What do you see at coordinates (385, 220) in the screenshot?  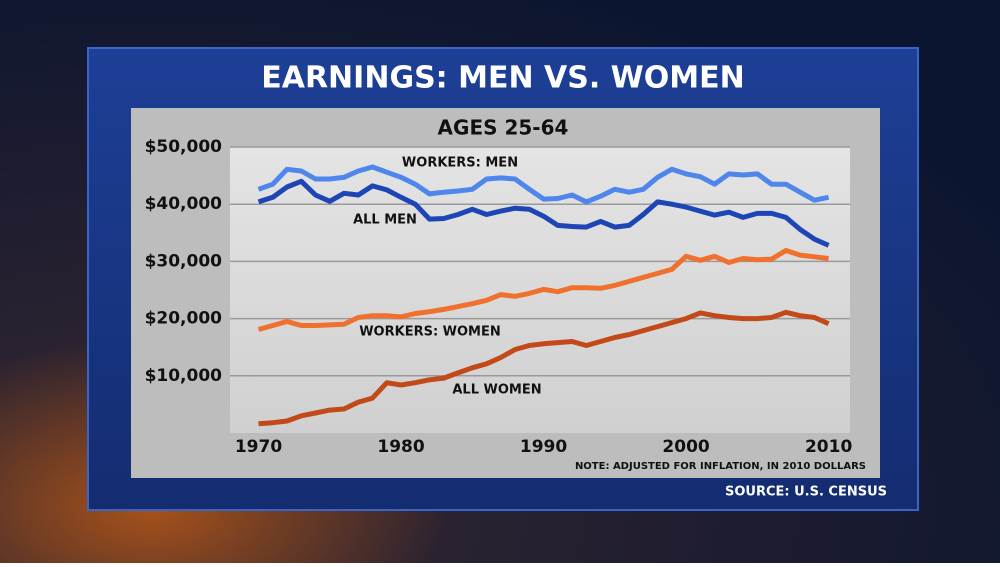 I see `series-label: ALL MEN` at bounding box center [385, 220].